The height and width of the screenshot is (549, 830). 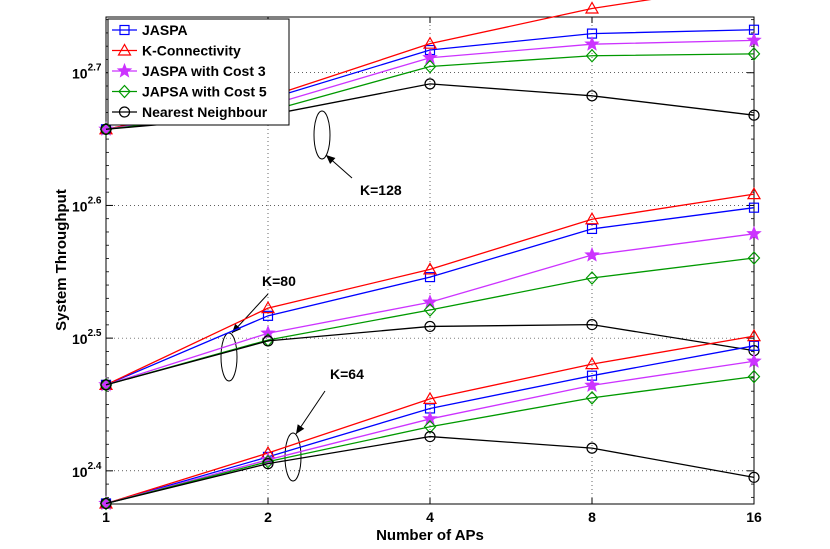 I want to click on annotation-label: K=128, so click(x=381, y=190).